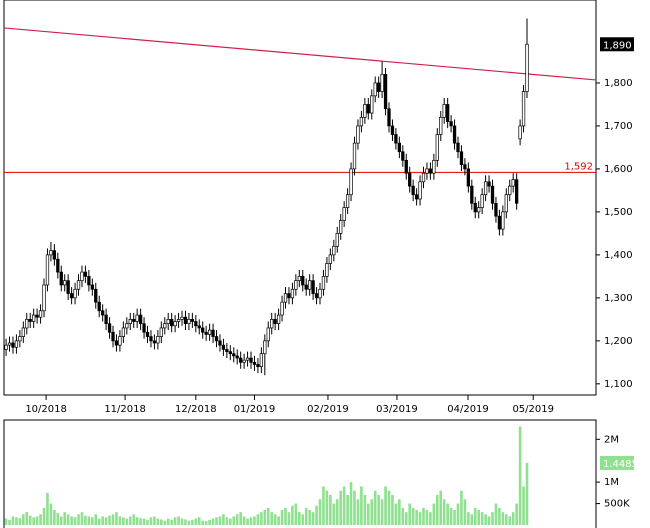  What do you see at coordinates (125, 409) in the screenshot?
I see `x-tick-label: 11/2018` at bounding box center [125, 409].